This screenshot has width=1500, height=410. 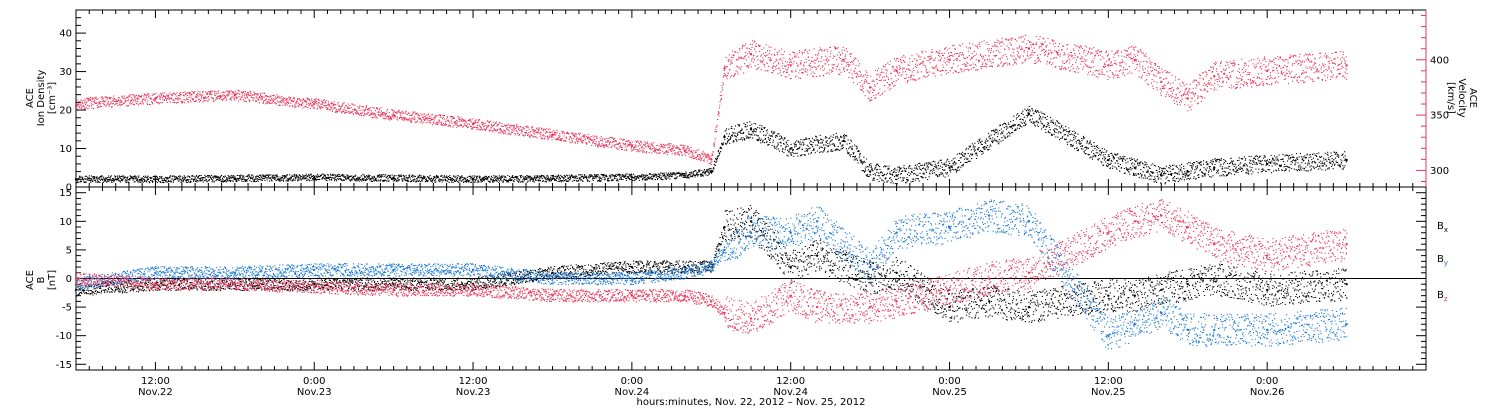 I want to click on x-tick-date-label: Nov.26, so click(x=1267, y=392).